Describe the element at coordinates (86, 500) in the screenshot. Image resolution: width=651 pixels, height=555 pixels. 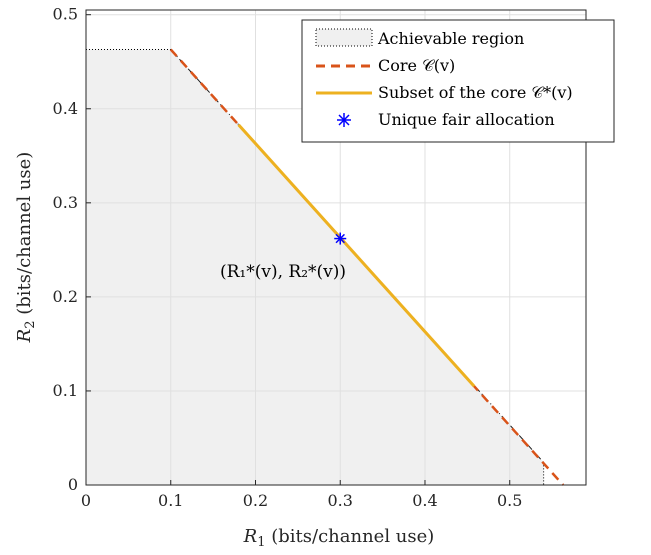
I see `x-tick-label: 0` at that location.